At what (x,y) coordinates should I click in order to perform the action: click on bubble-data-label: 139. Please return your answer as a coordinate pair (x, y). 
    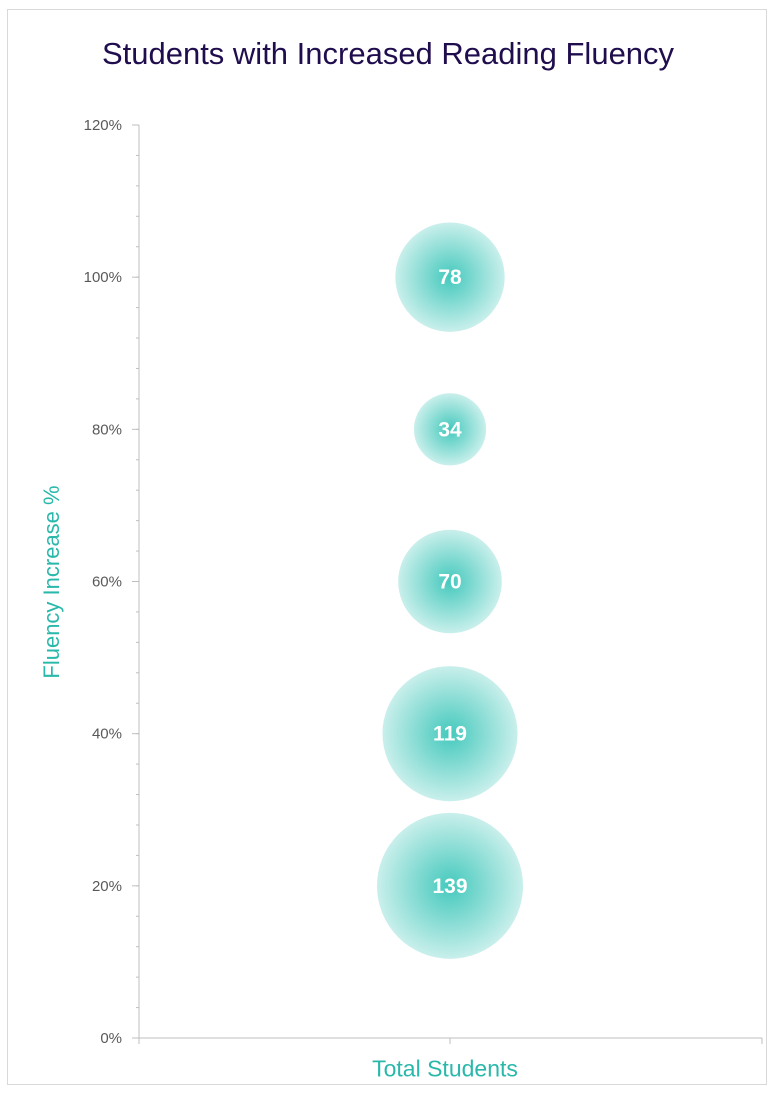
    Looking at the image, I should click on (449, 886).